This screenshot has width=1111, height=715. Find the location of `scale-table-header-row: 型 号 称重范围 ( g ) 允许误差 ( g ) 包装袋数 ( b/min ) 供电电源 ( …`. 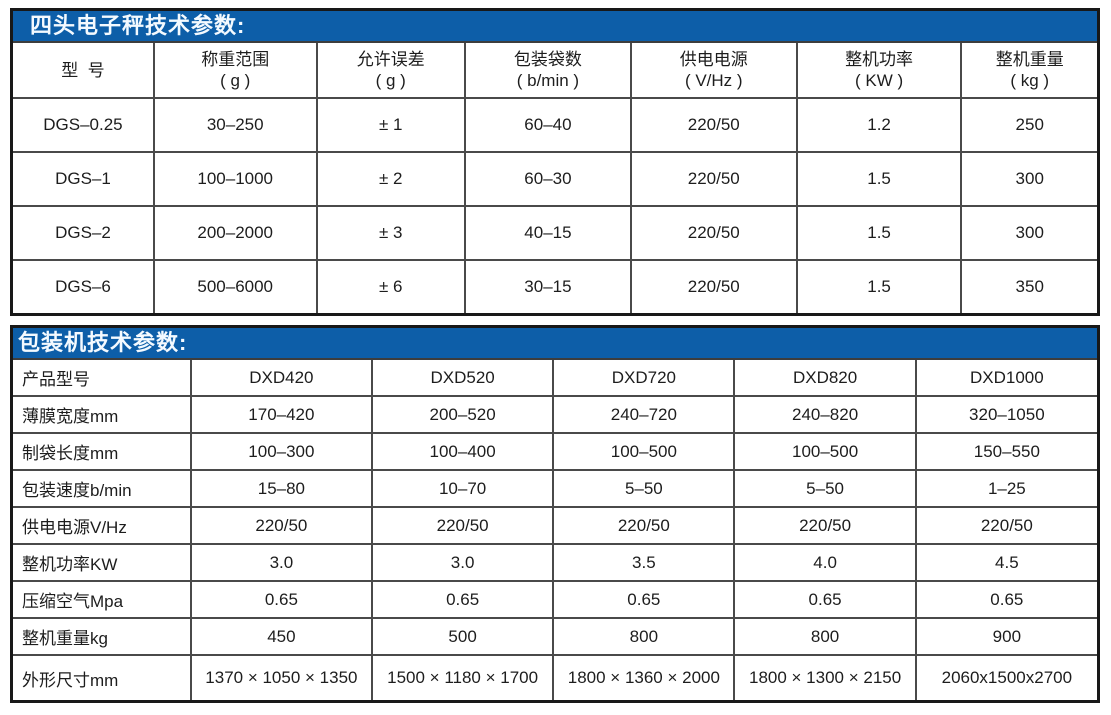

scale-table-header-row: 型 号 称重范围 ( g ) 允许误差 ( g ) 包装袋数 ( b/min ) 供电电源 ( … is located at coordinates (555, 70).